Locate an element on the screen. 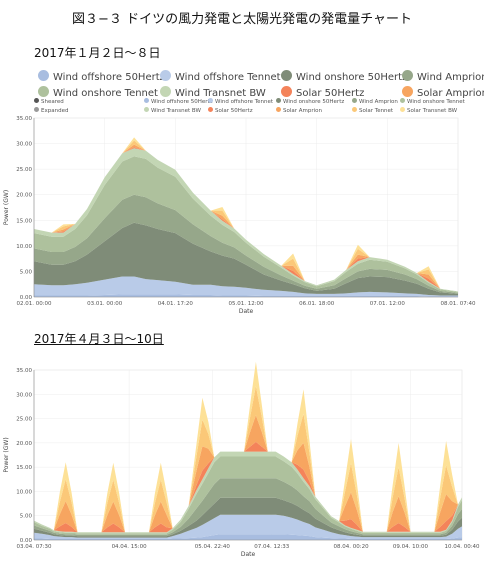  x-tick-label: 03.04. 07:30 is located at coordinates (34, 547).